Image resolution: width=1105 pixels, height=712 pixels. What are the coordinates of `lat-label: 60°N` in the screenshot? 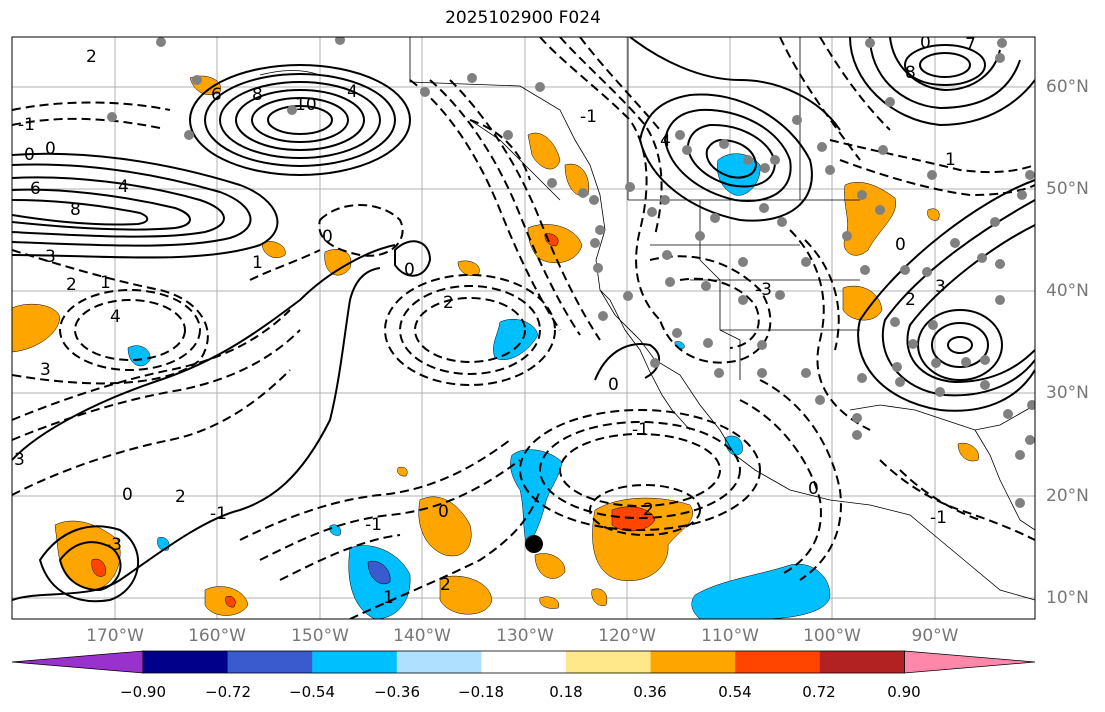 It's located at (1067, 87).